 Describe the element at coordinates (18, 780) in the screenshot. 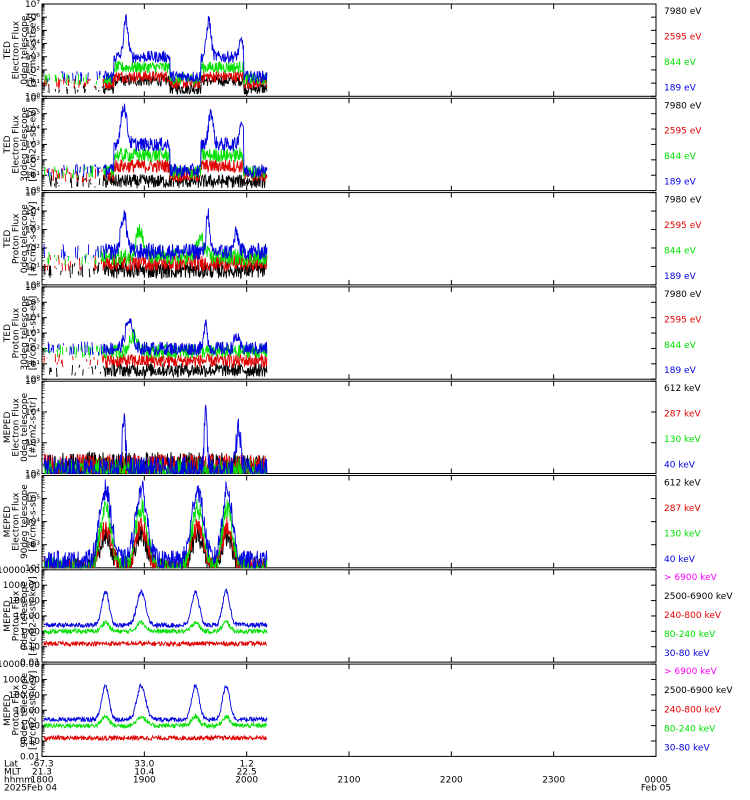

I see `x-row-label: hhmm` at that location.